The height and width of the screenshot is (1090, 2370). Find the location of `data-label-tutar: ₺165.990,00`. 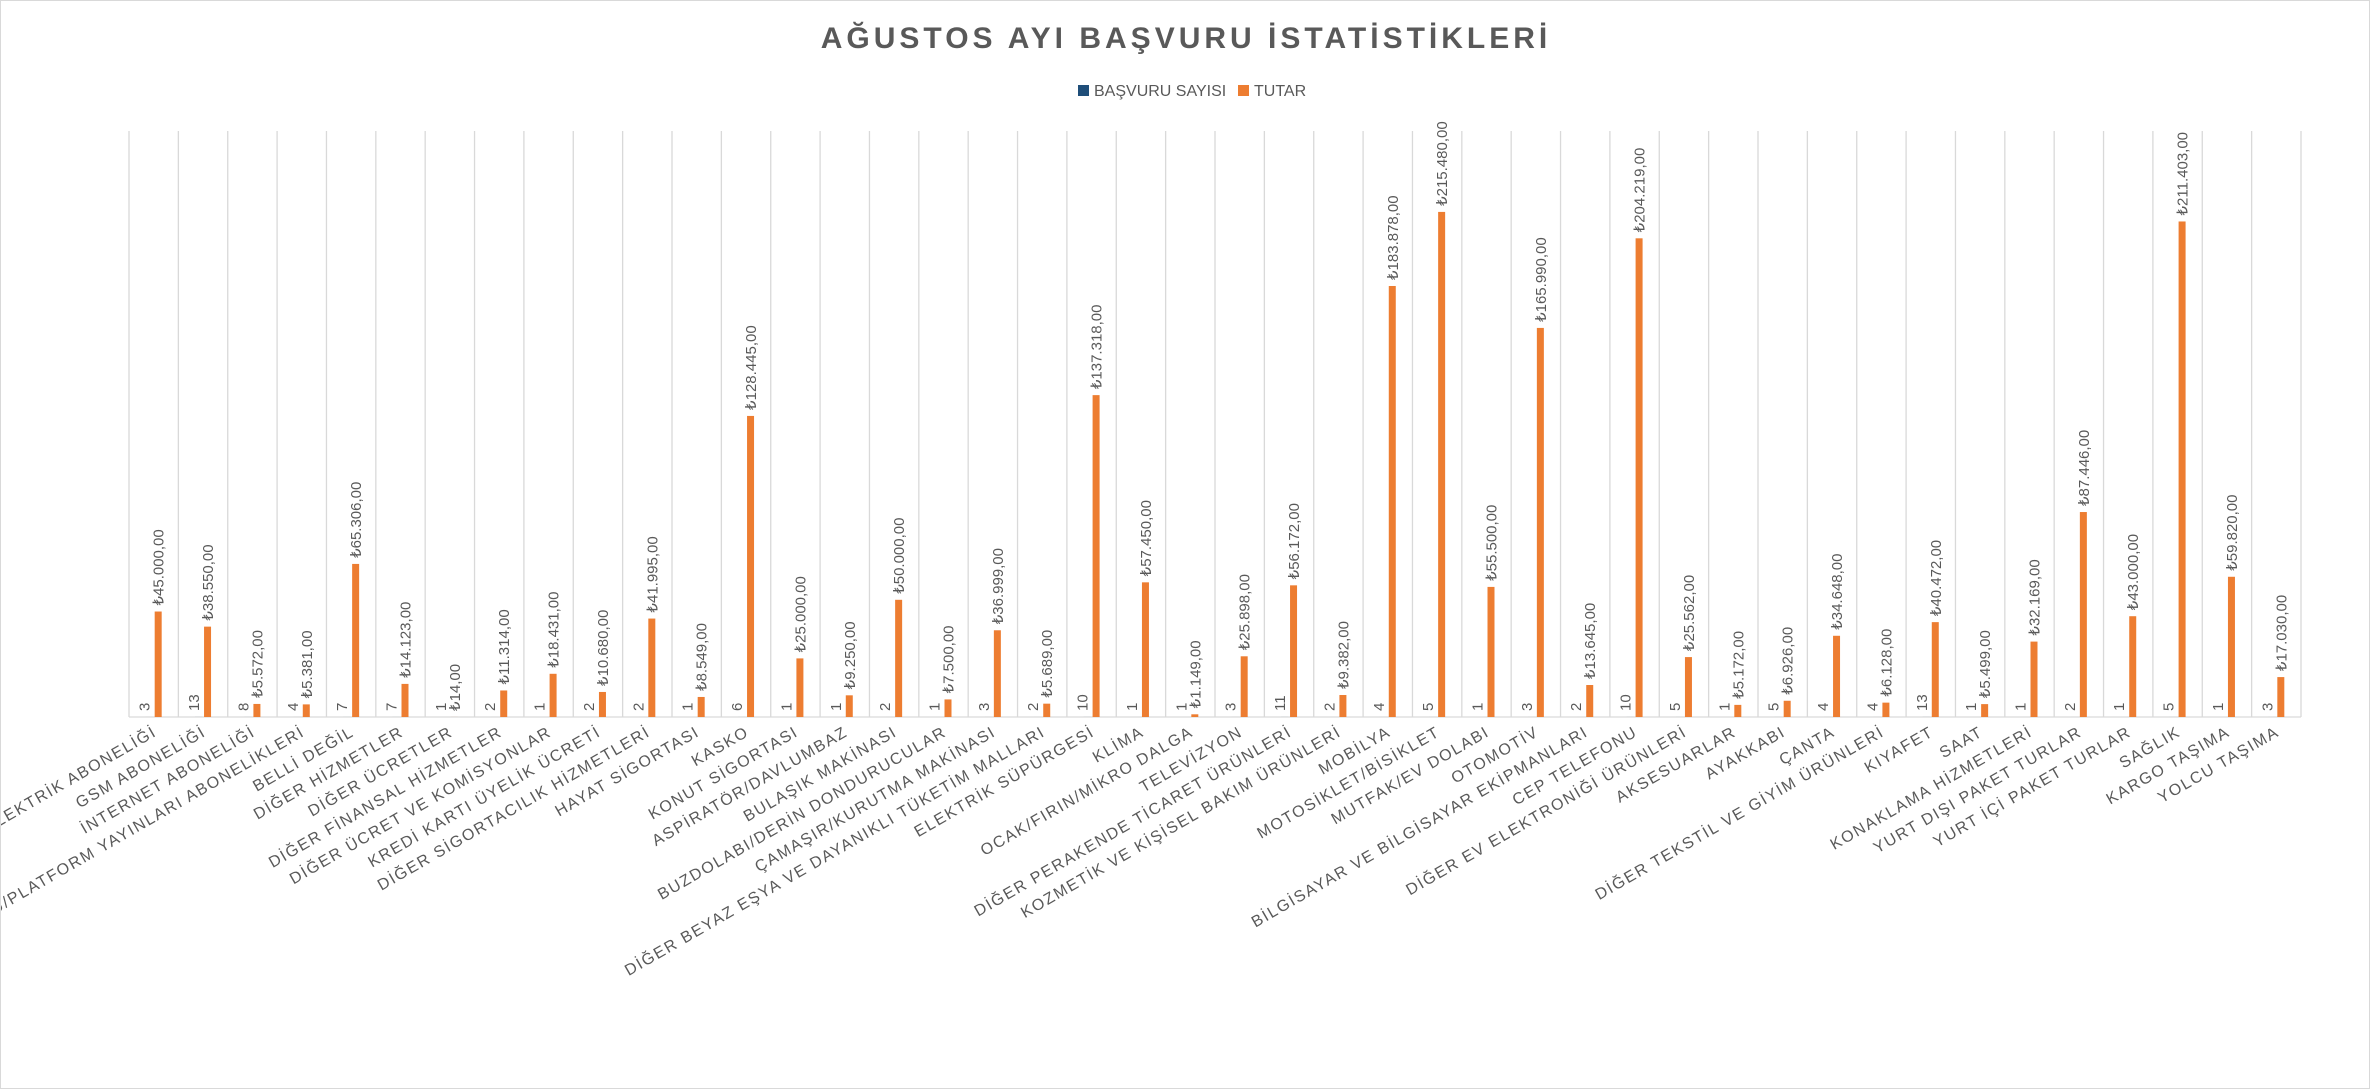

data-label-tutar: ₺165.990,00 is located at coordinates (1541, 279).